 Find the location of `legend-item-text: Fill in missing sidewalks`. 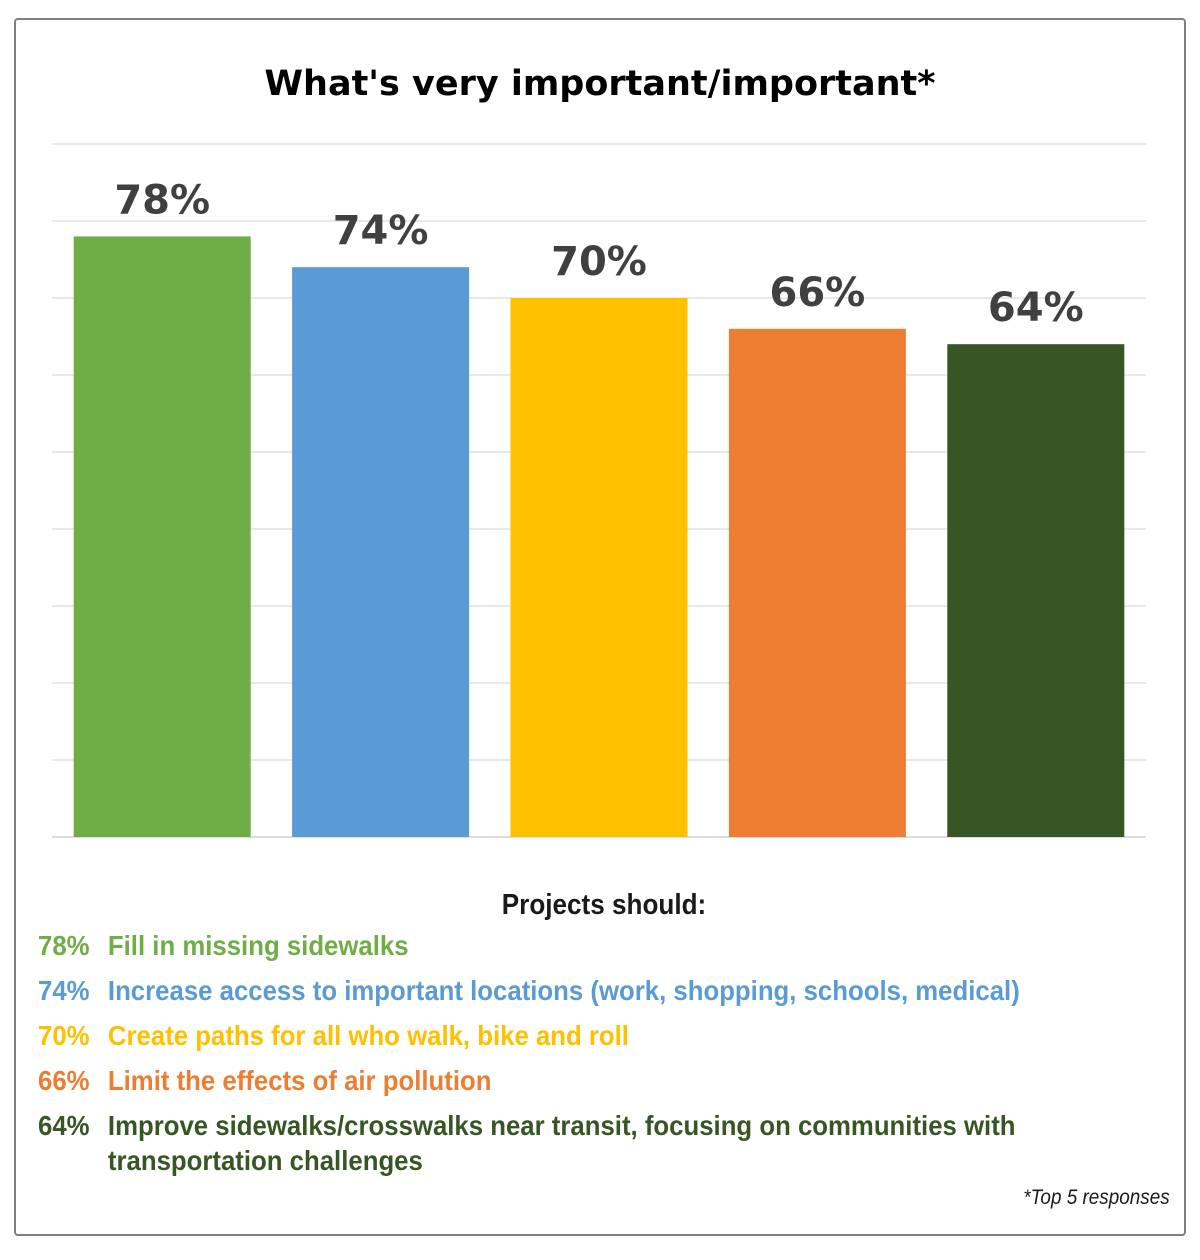

legend-item-text: Fill in missing sidewalks is located at coordinates (258, 945).